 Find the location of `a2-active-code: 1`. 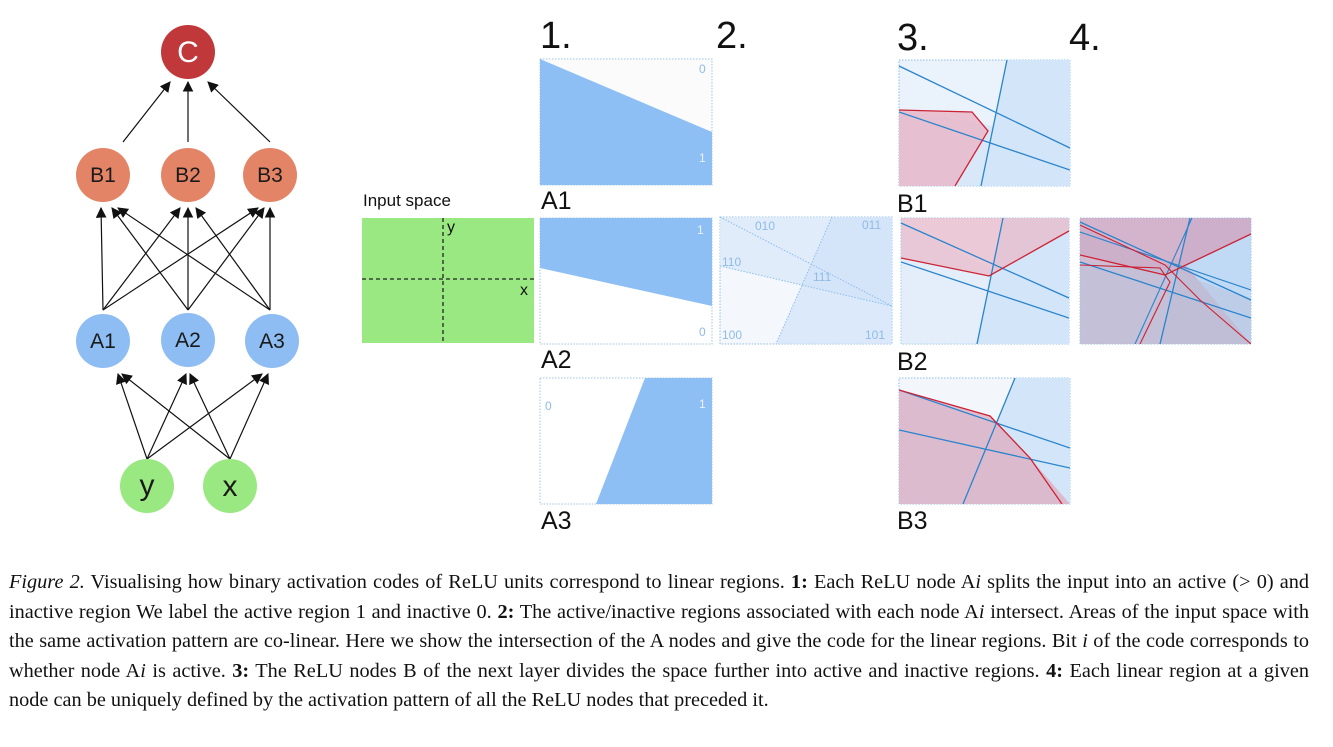

a2-active-code: 1 is located at coordinates (700, 230).